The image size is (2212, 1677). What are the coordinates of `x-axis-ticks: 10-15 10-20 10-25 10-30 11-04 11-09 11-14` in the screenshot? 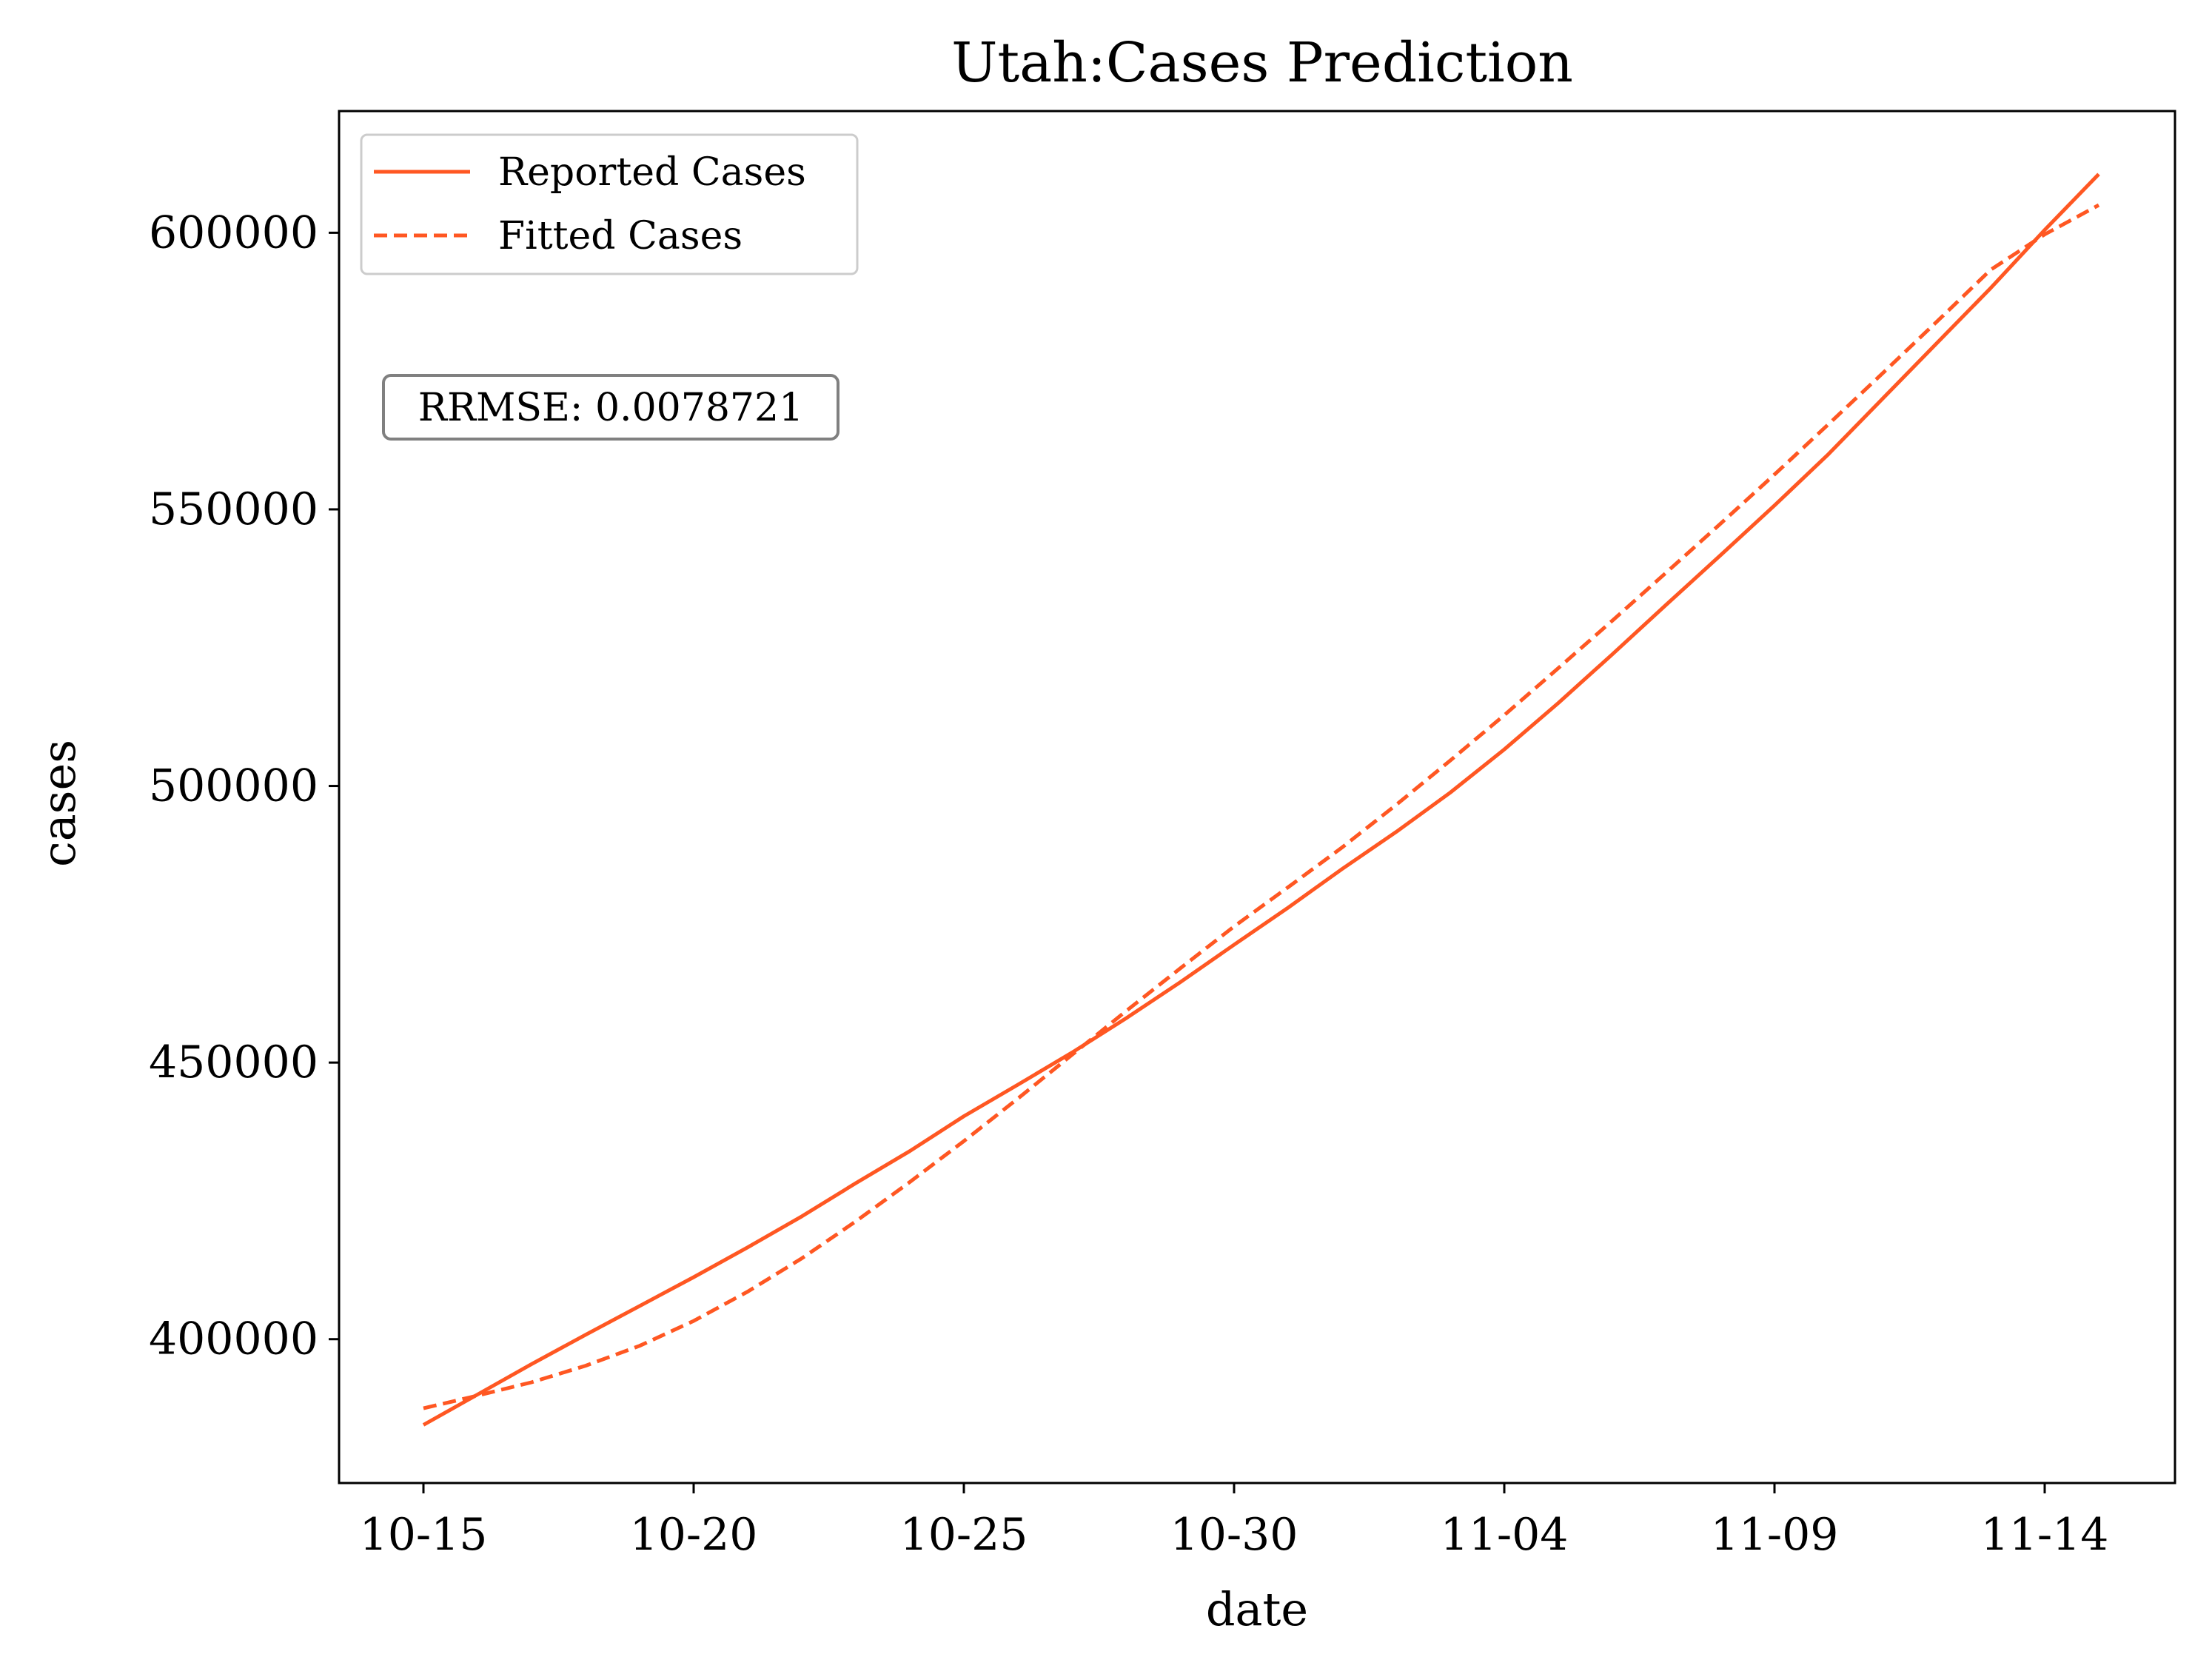 It's located at (1234, 1522).